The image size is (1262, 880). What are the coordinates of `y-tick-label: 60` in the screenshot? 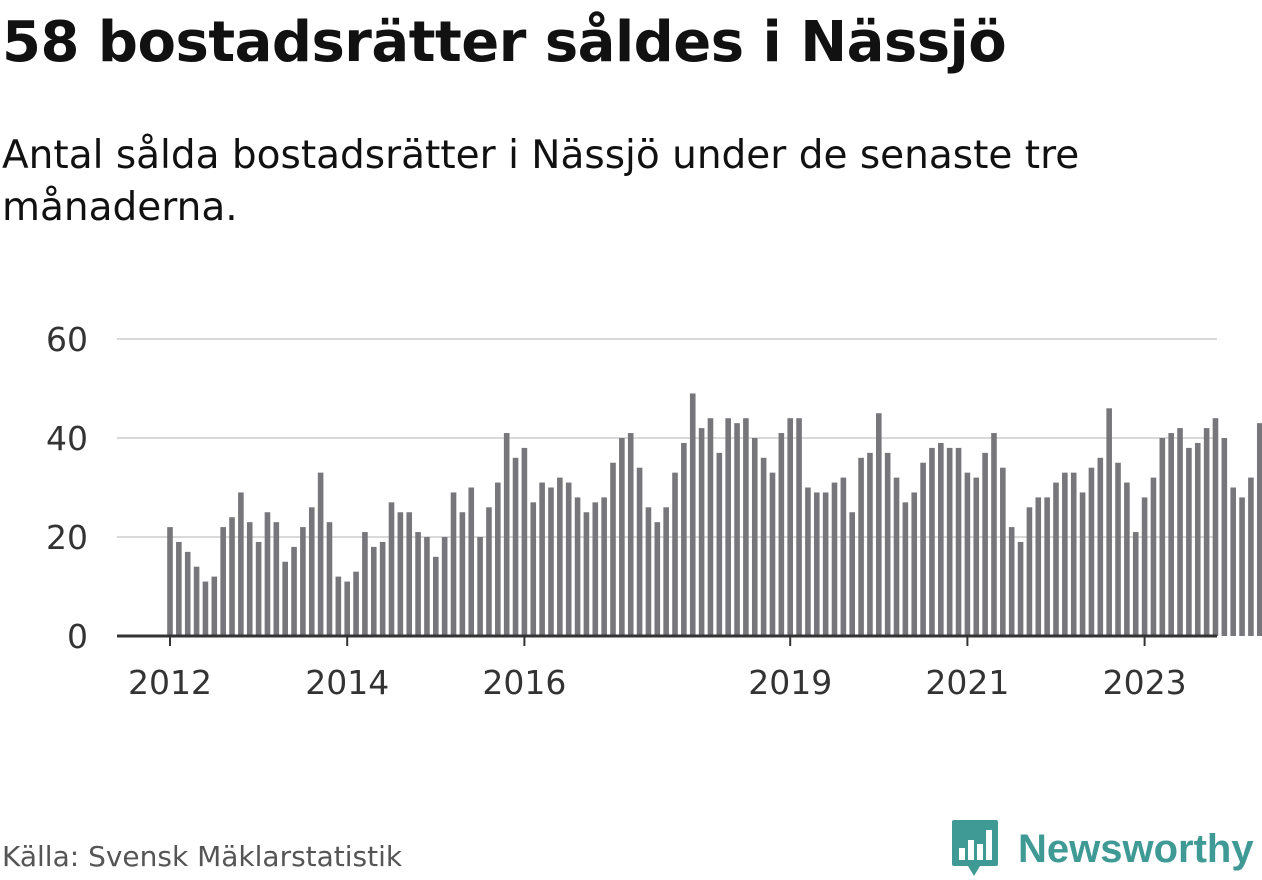 It's located at (67, 339).